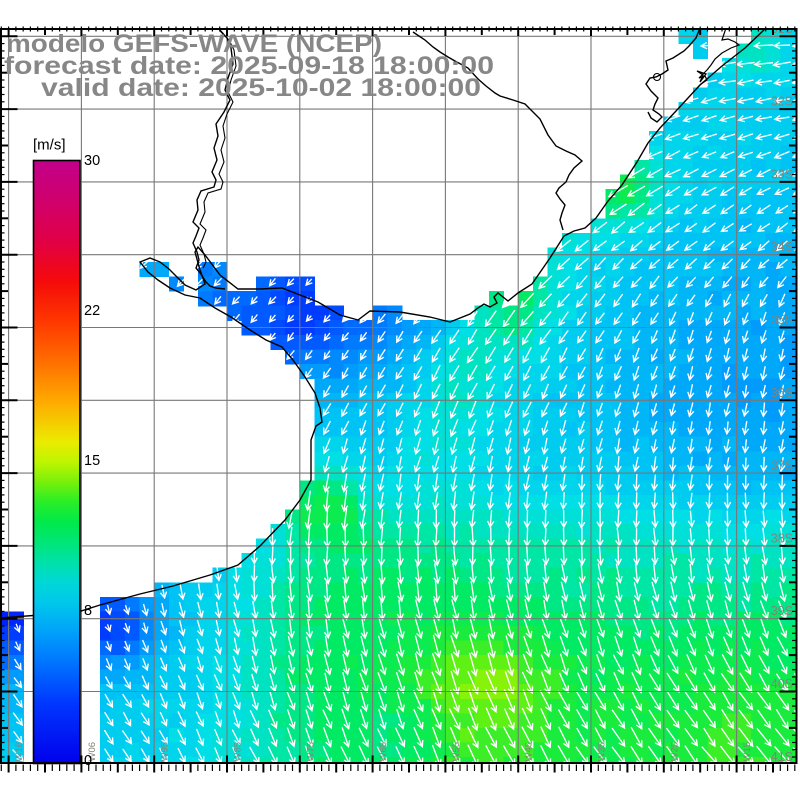 Image resolution: width=800 pixels, height=800 pixels. I want to click on svg-text: 0, so click(88, 761).